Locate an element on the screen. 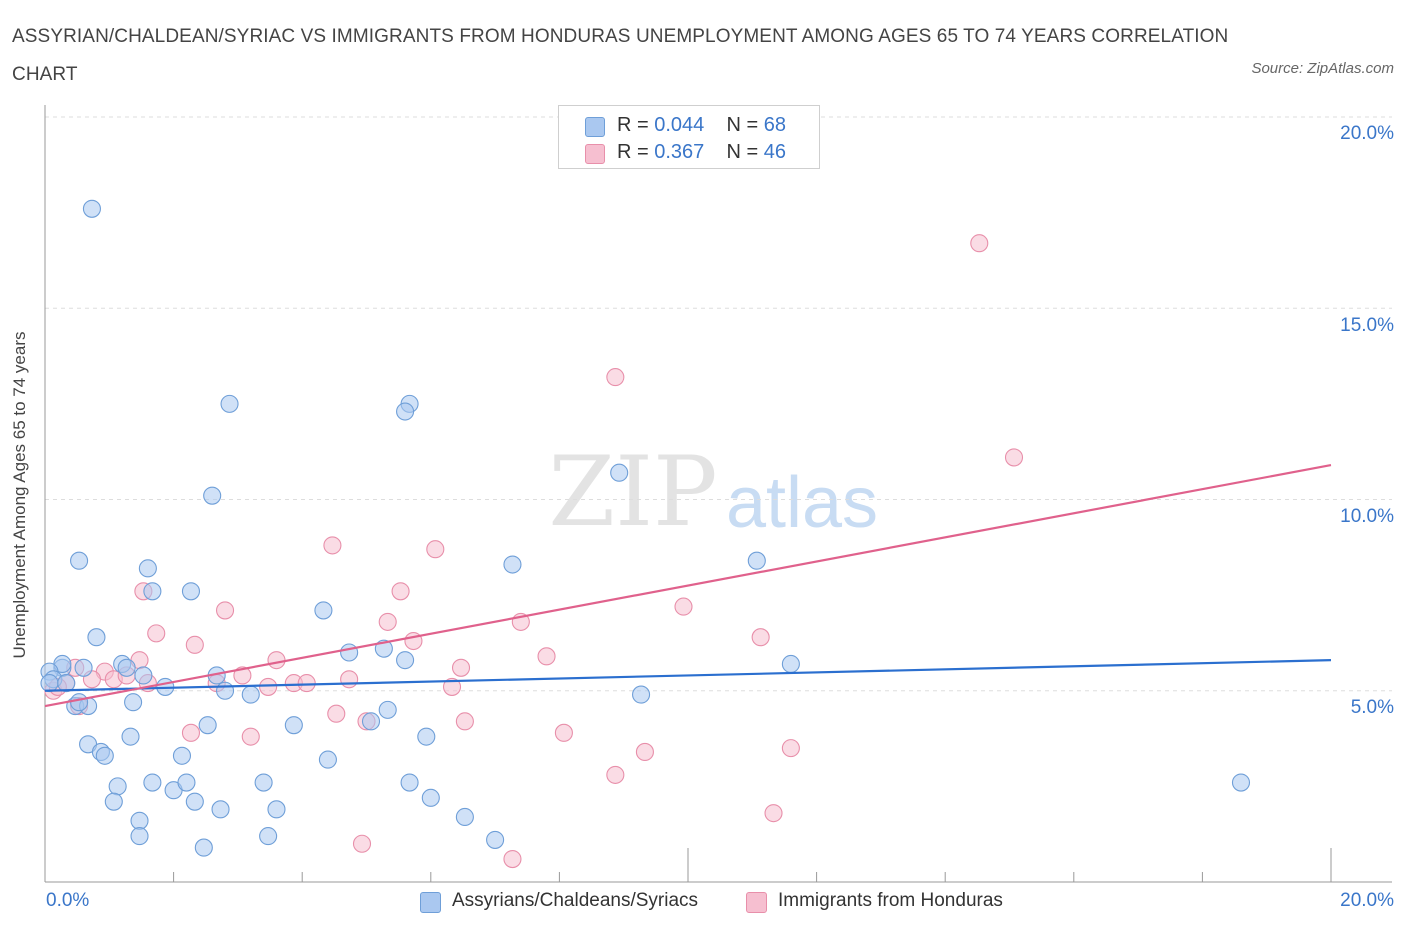 This screenshot has height=930, width=1406. watermark-zip: ZIP is located at coordinates (632, 492).